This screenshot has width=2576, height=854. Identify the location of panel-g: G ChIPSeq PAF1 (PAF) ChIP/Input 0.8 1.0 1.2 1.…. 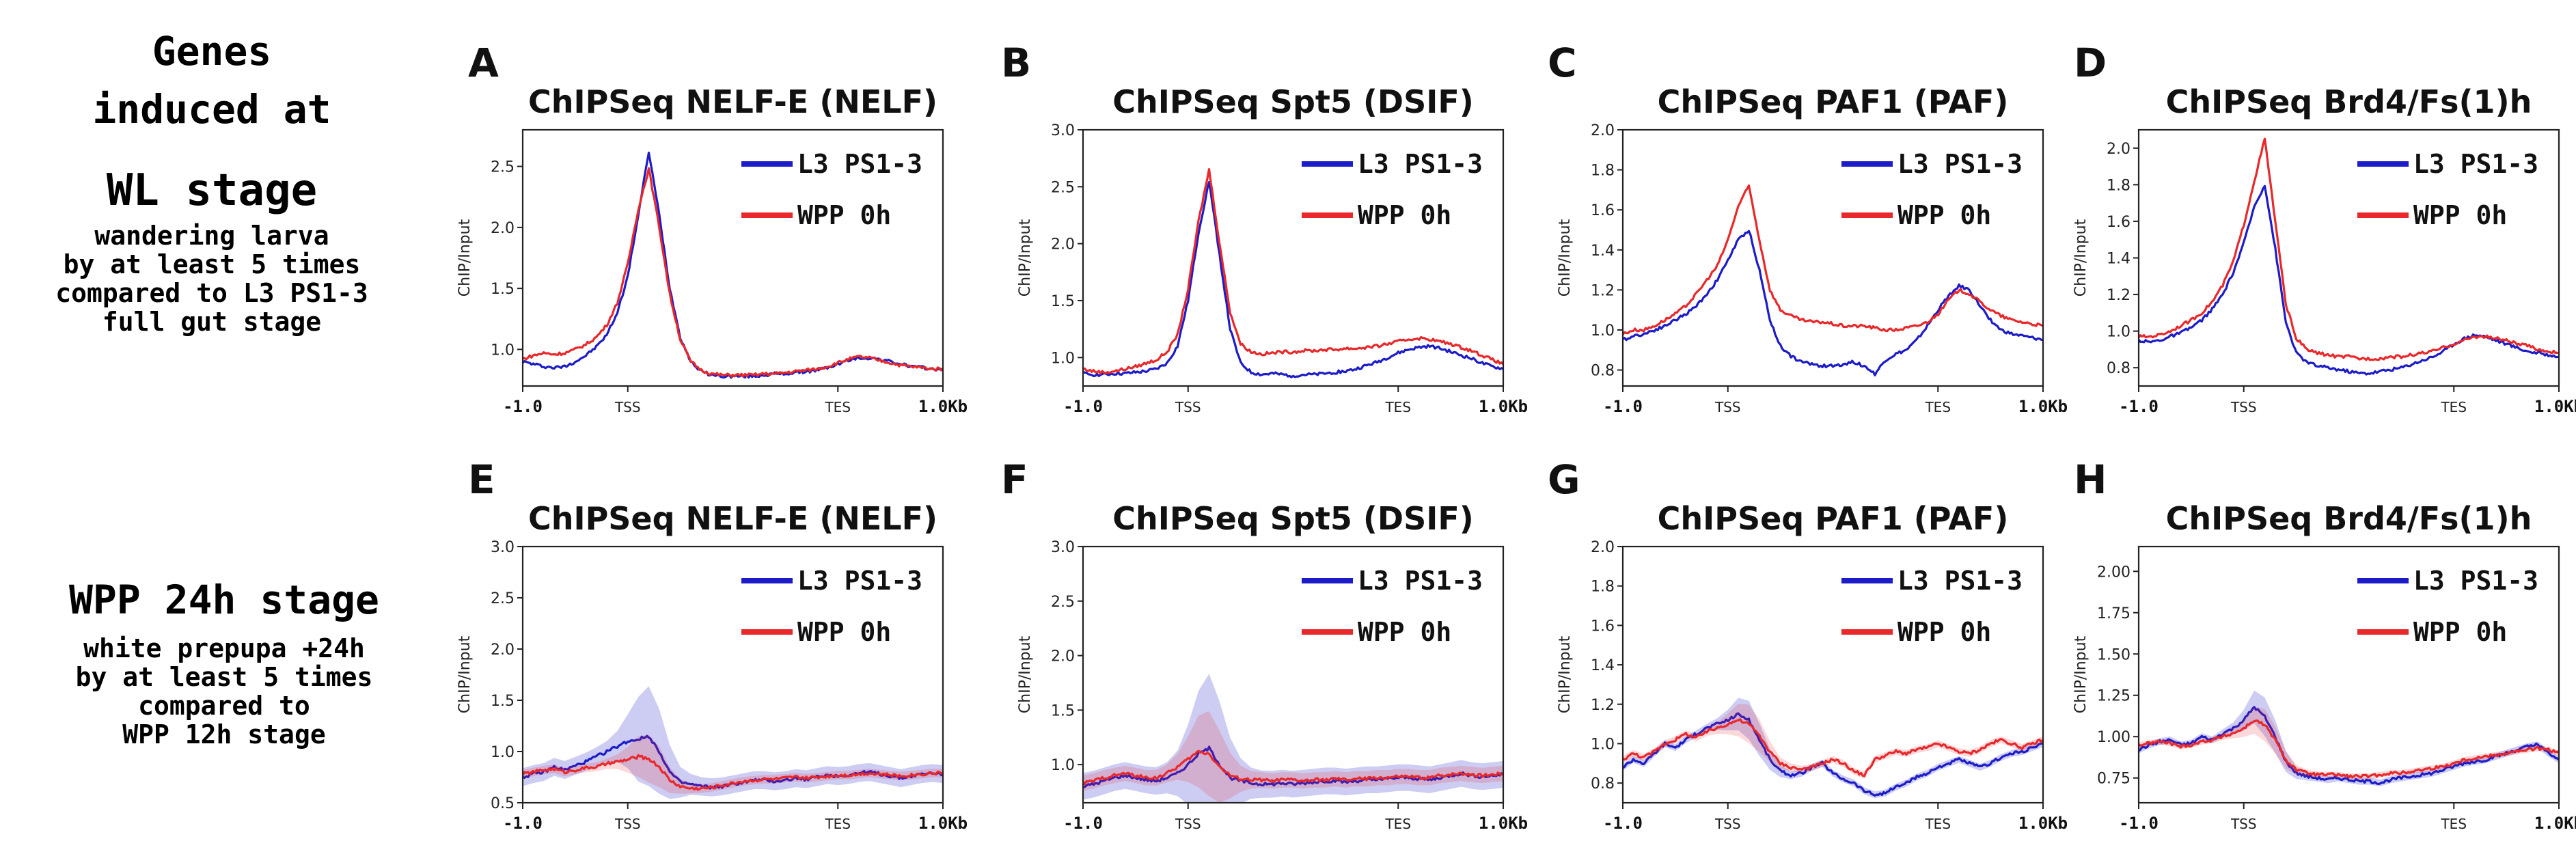
(1808, 645).